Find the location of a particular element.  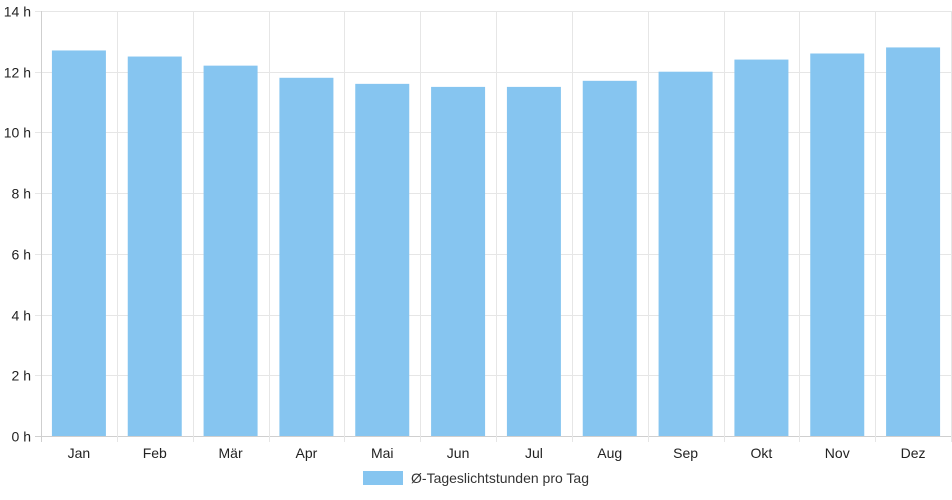

x-tick-label: Jun is located at coordinates (458, 453).